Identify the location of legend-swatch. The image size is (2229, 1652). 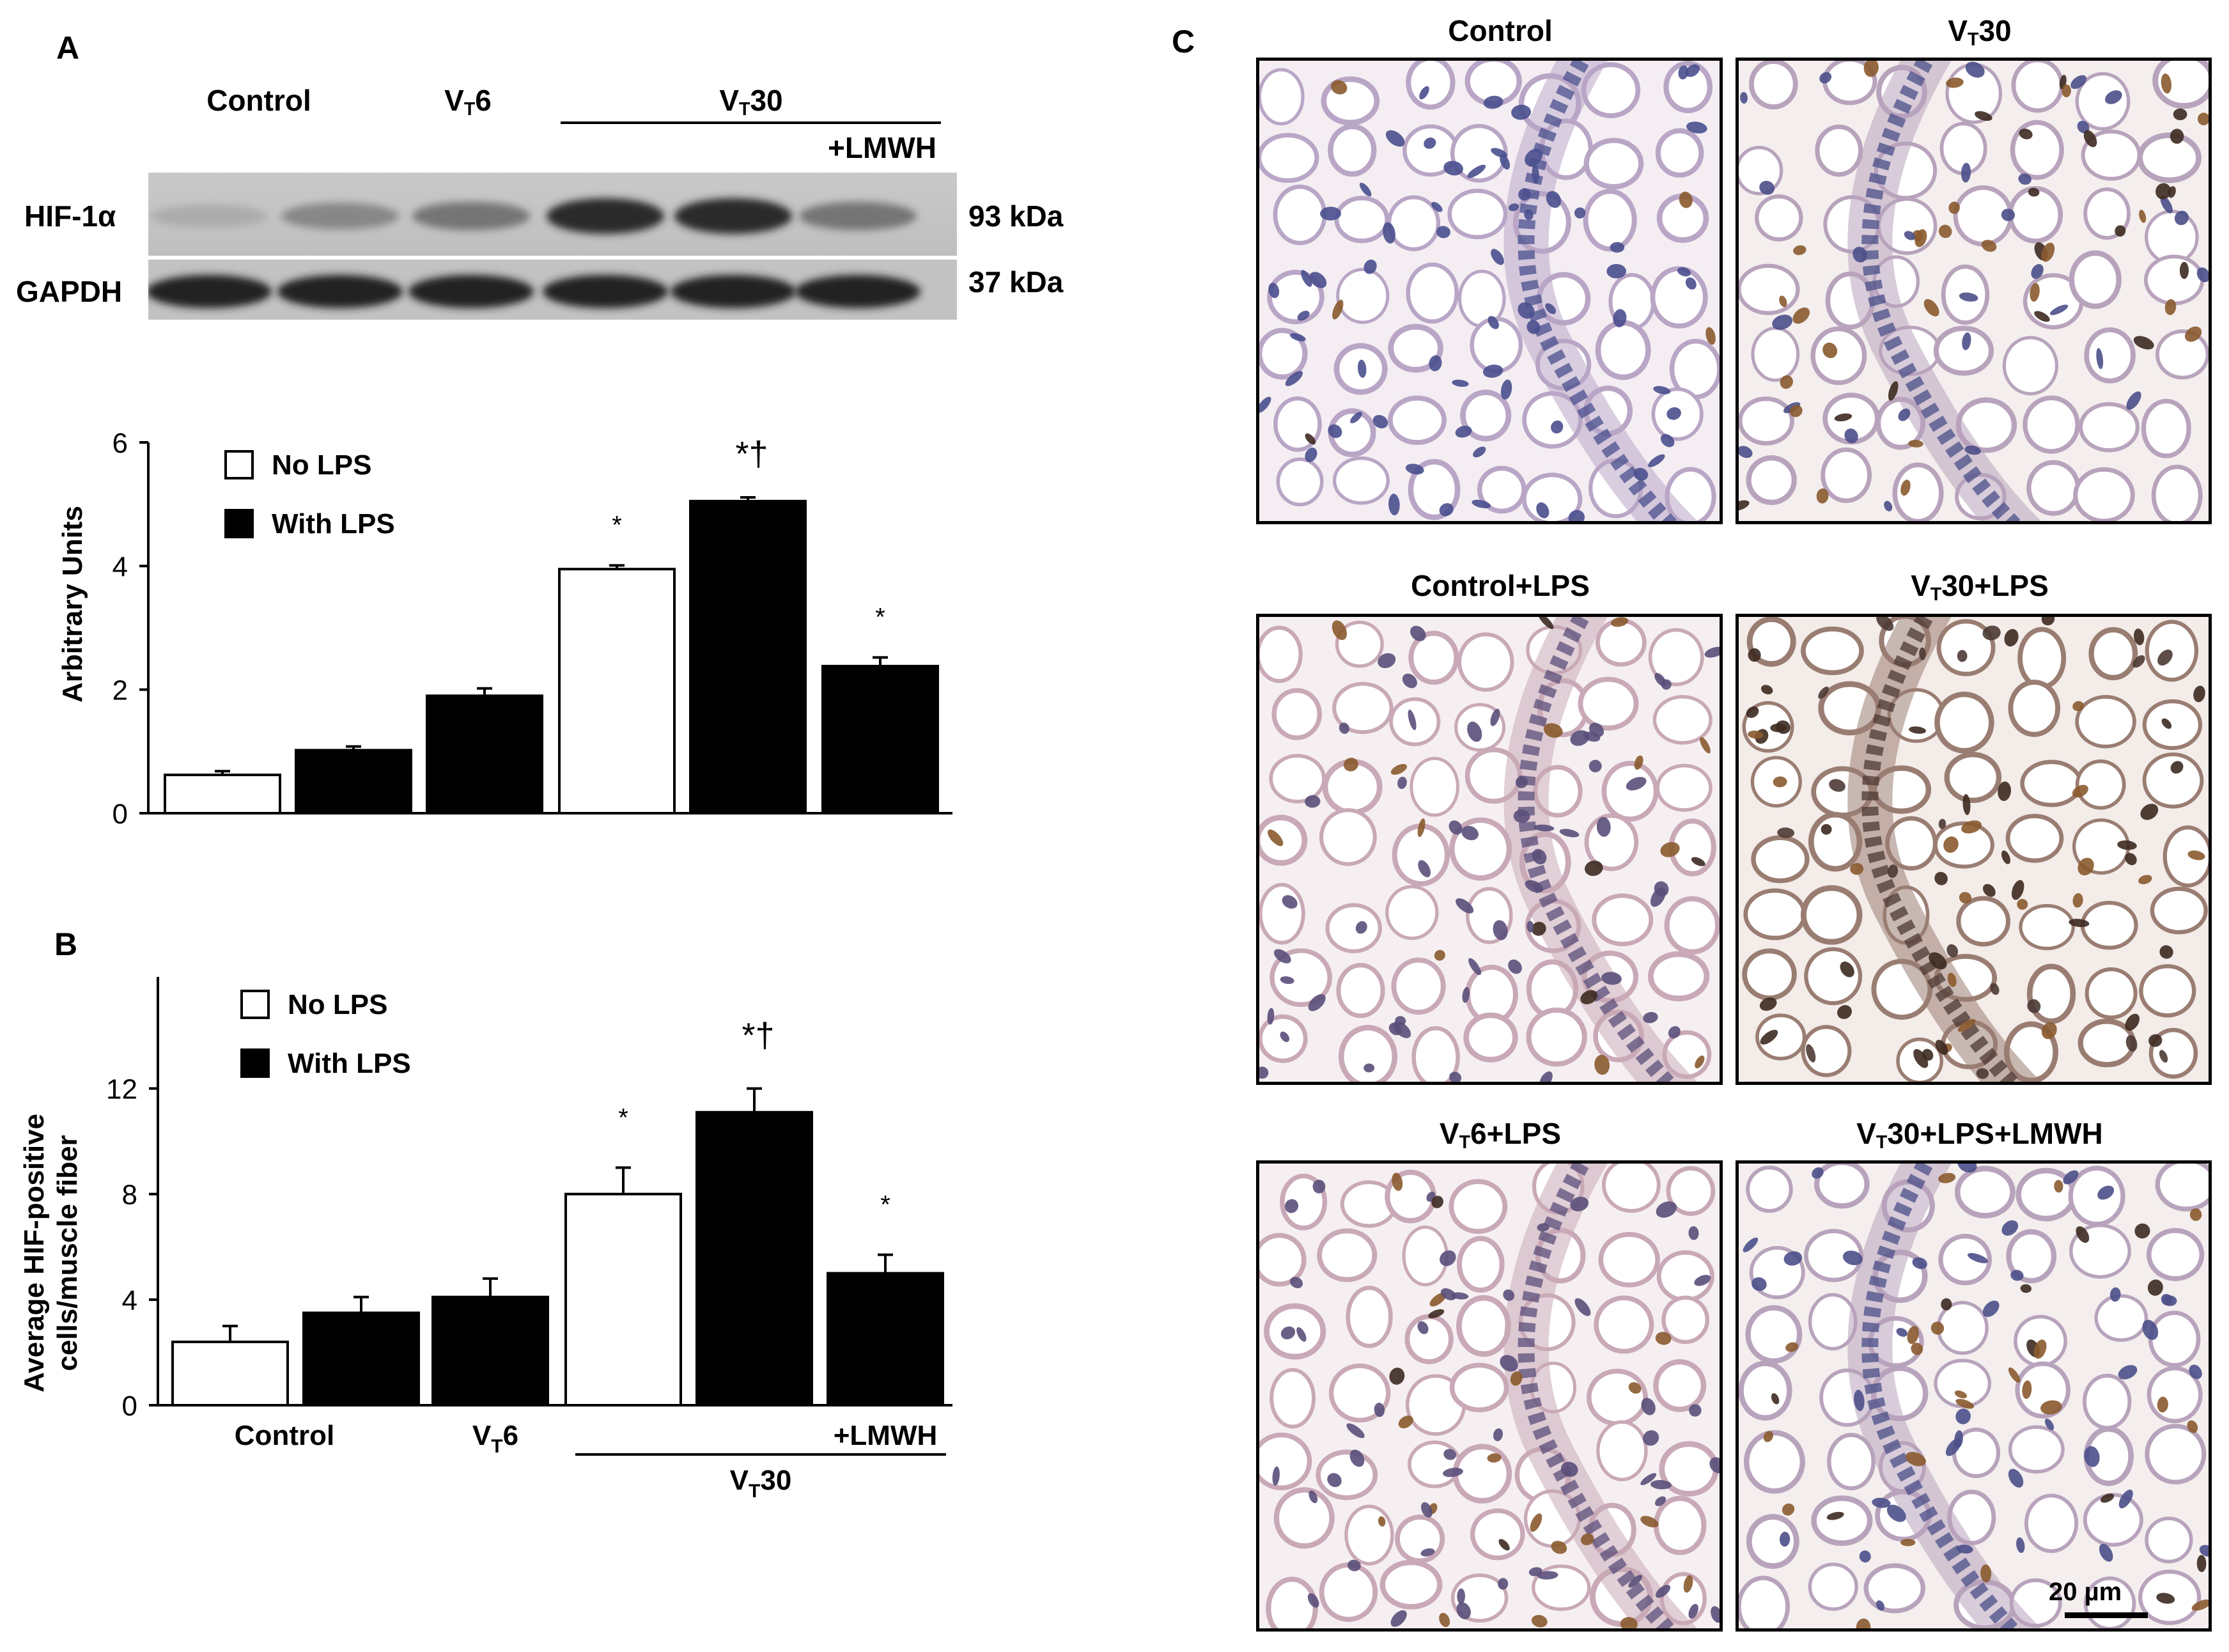
(239, 523).